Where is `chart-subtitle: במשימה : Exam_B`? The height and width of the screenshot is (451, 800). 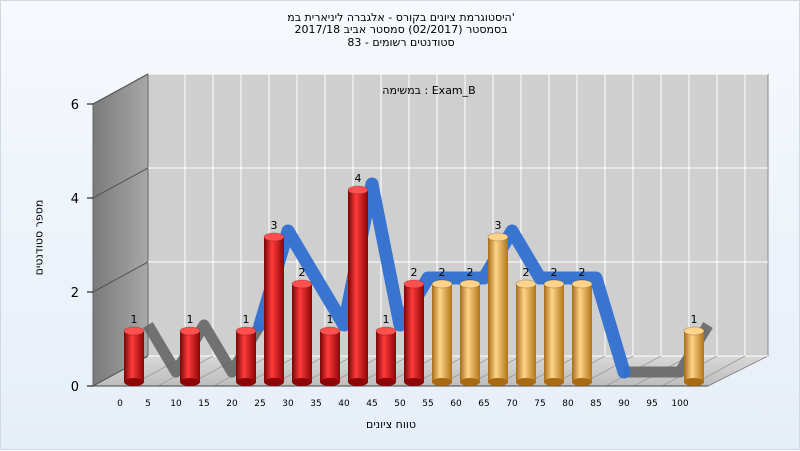 chart-subtitle: במשימה : Exam_B is located at coordinates (428, 90).